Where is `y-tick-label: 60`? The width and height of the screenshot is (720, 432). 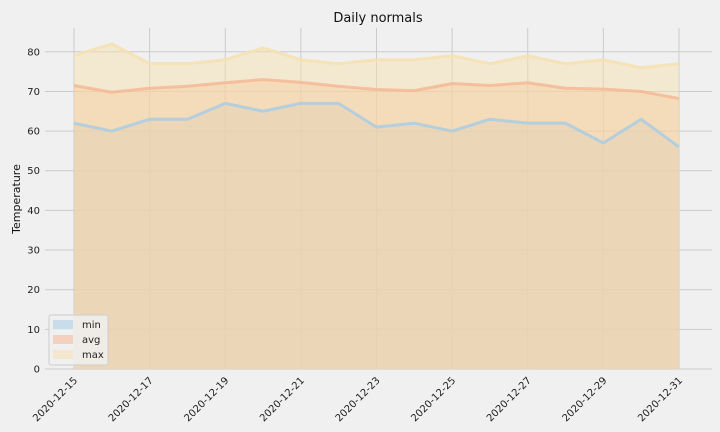
y-tick-label: 60 is located at coordinates (33, 132).